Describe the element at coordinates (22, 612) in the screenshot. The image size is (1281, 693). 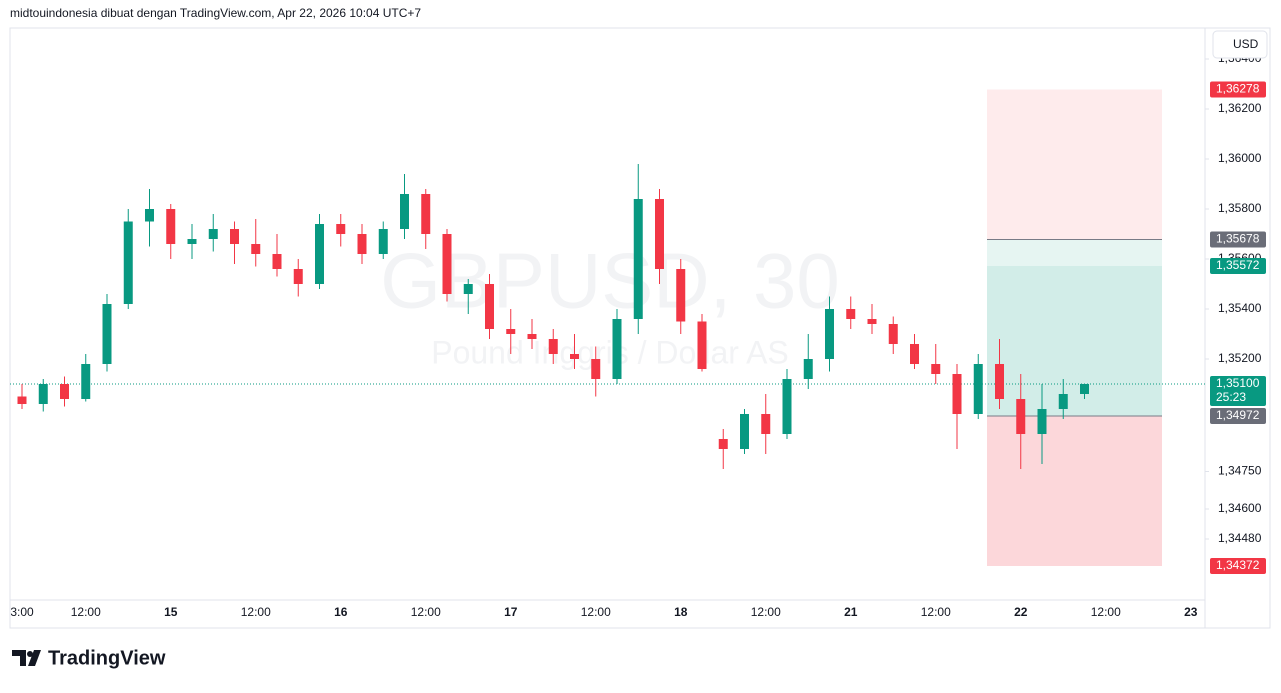
I see `x-tick-label: 3:00` at that location.